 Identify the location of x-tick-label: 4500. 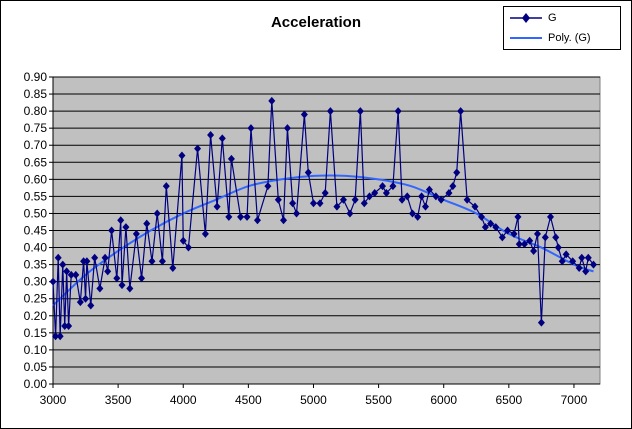
(248, 400).